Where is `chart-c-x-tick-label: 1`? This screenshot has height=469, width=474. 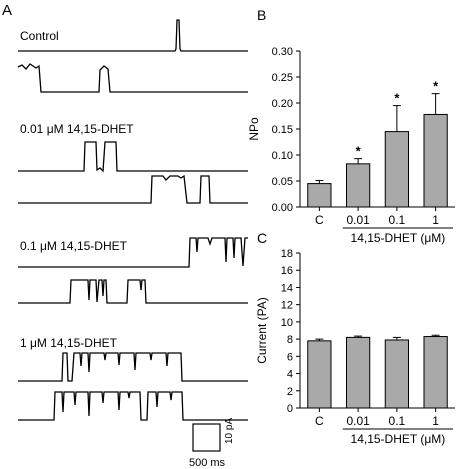
chart-c-x-tick-label: 1 is located at coordinates (435, 421).